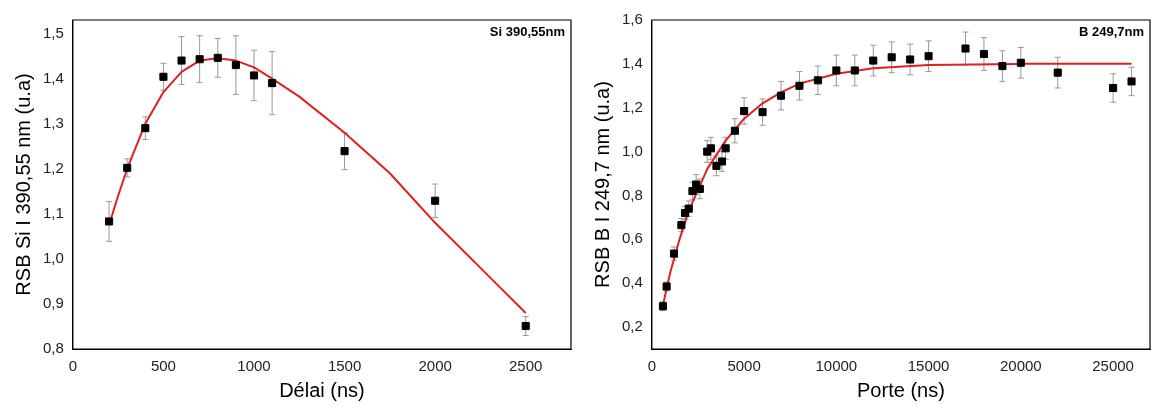 The image size is (1175, 417). I want to click on y-tick-label: 1,6, so click(632, 19).